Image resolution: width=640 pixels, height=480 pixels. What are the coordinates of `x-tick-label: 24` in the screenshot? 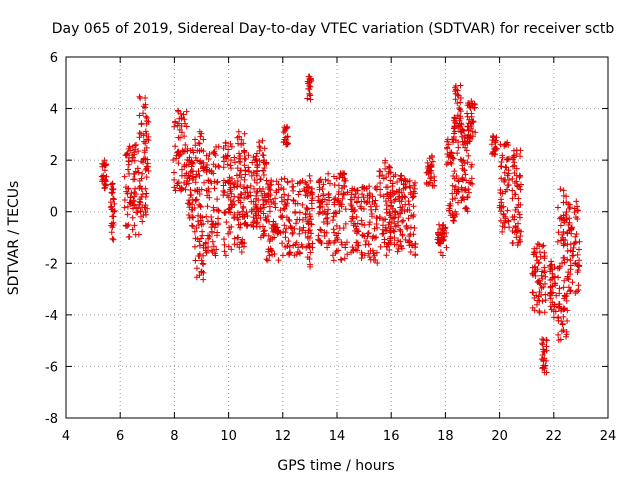 It's located at (608, 436).